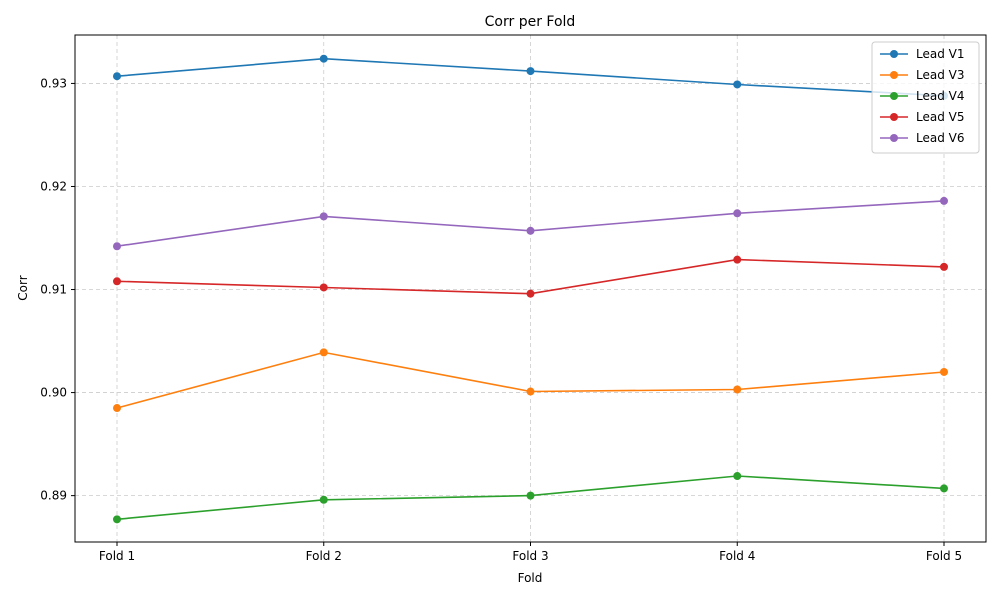 The width and height of the screenshot is (1000, 600). I want to click on legend-marker-lead-v6, so click(894, 138).